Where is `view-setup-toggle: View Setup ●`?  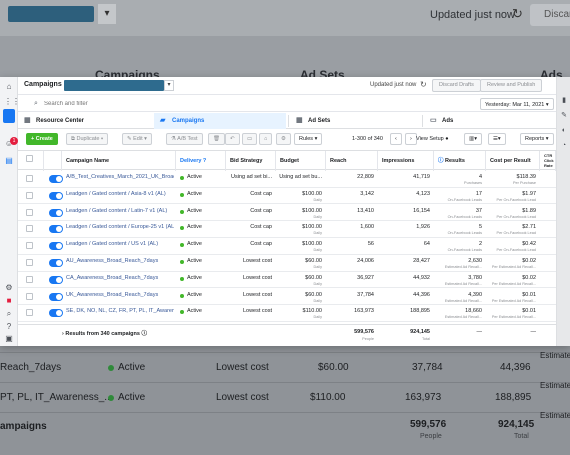
view-setup-toggle: View Setup ● is located at coordinates (432, 139).